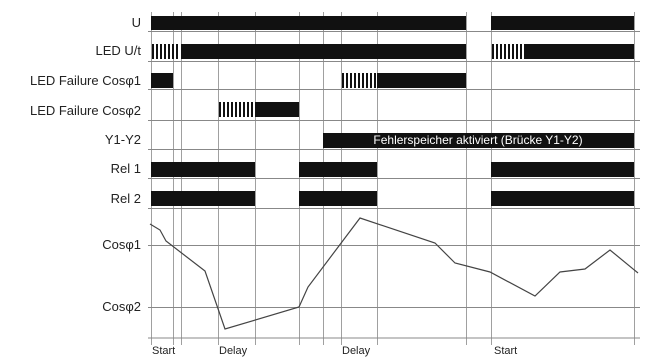 Image resolution: width=659 pixels, height=360 pixels. What do you see at coordinates (123, 139) in the screenshot?
I see `row-label-y1y2: Y1-Y2` at bounding box center [123, 139].